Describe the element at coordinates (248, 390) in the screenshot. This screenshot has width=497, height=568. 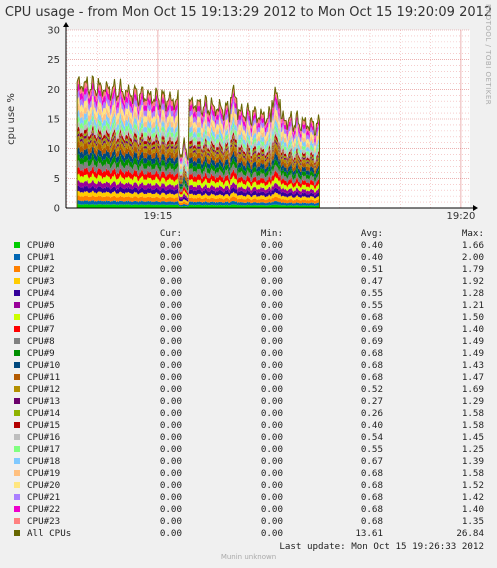
I see `legend-row: CPU#12 0.00 0.00 0.52 1.69` at that location.